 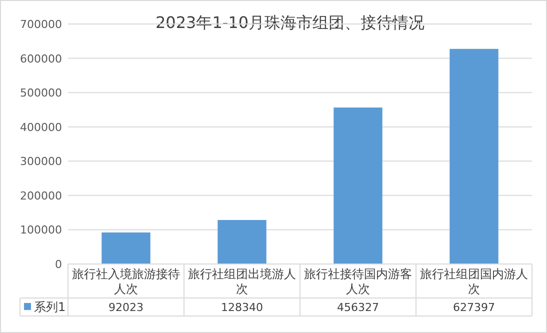 What do you see at coordinates (358, 281) in the screenshot?
I see `x-tick-label: 旅行社接待国内游客人次` at bounding box center [358, 281].